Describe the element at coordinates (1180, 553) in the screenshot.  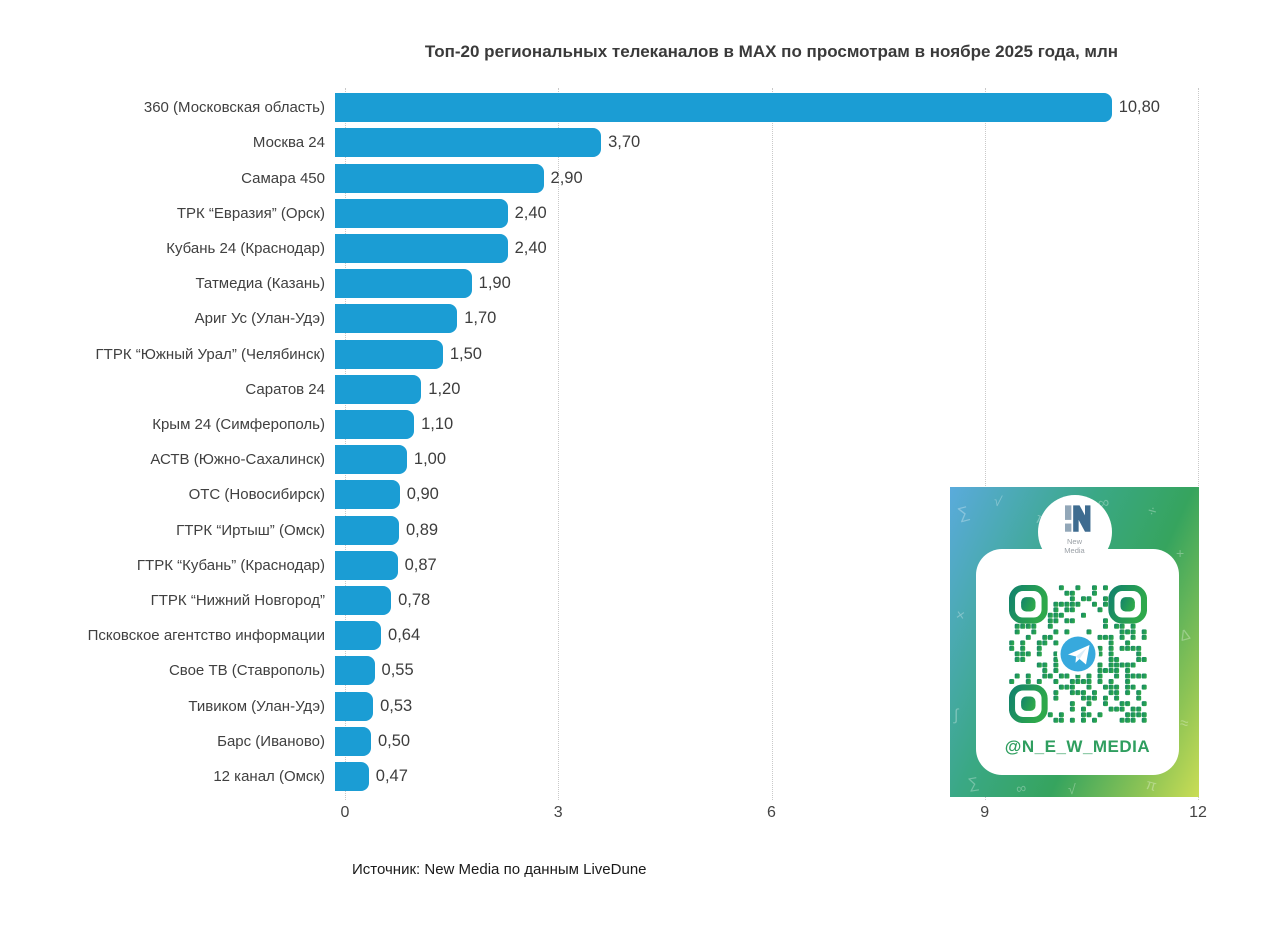
I see `math-doodle-glyph: +` at that location.